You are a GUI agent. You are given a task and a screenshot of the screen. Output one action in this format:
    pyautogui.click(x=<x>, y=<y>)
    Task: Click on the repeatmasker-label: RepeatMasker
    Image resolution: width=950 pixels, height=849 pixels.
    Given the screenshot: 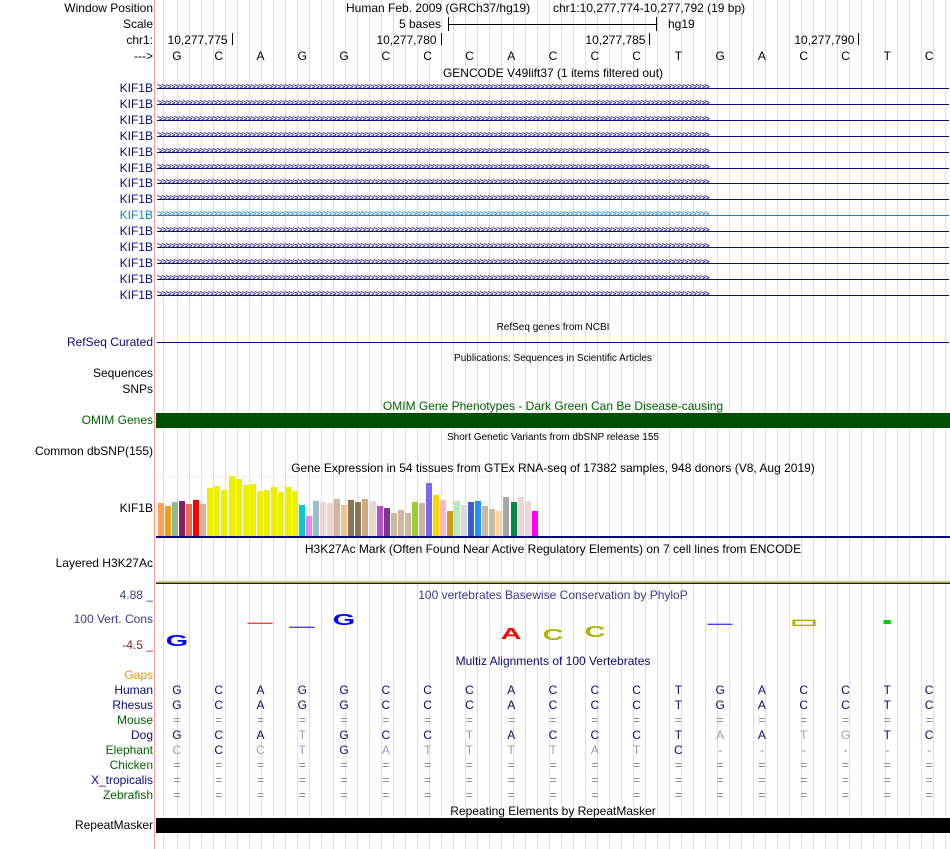 What is the action you would take?
    pyautogui.click(x=113, y=825)
    